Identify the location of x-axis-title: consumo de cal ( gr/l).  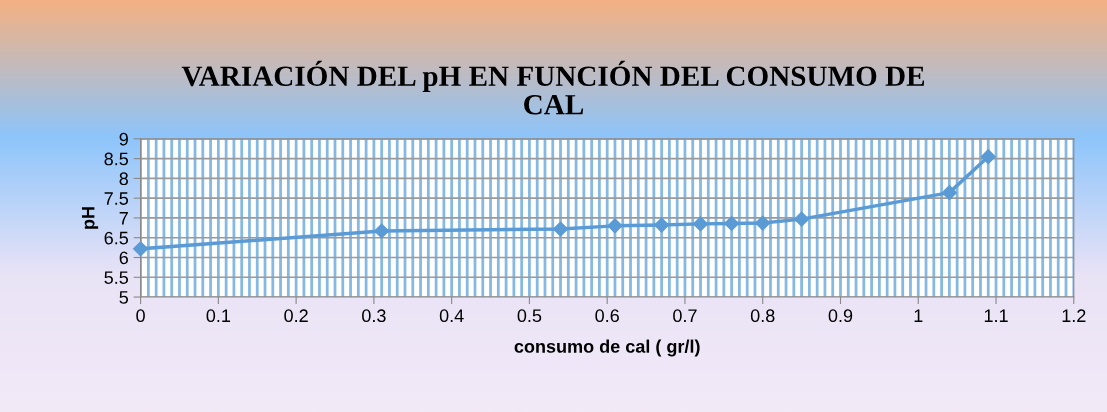
(607, 348).